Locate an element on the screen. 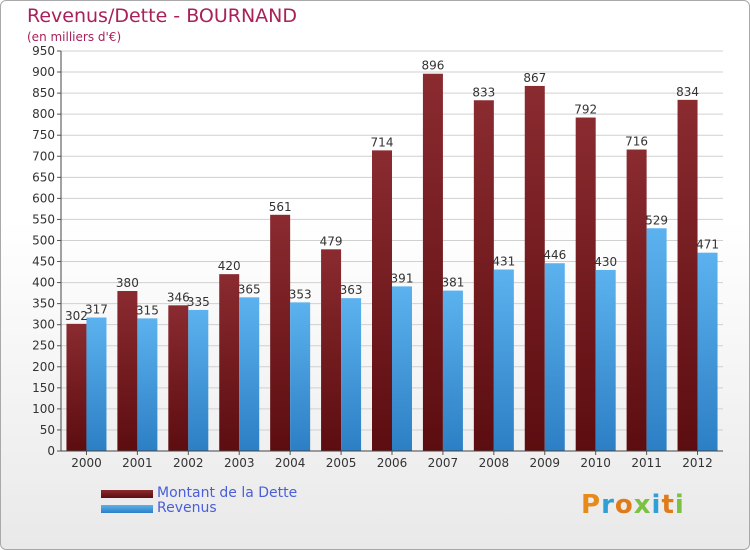 The width and height of the screenshot is (750, 550). value-label-dette: 302 is located at coordinates (76, 316).